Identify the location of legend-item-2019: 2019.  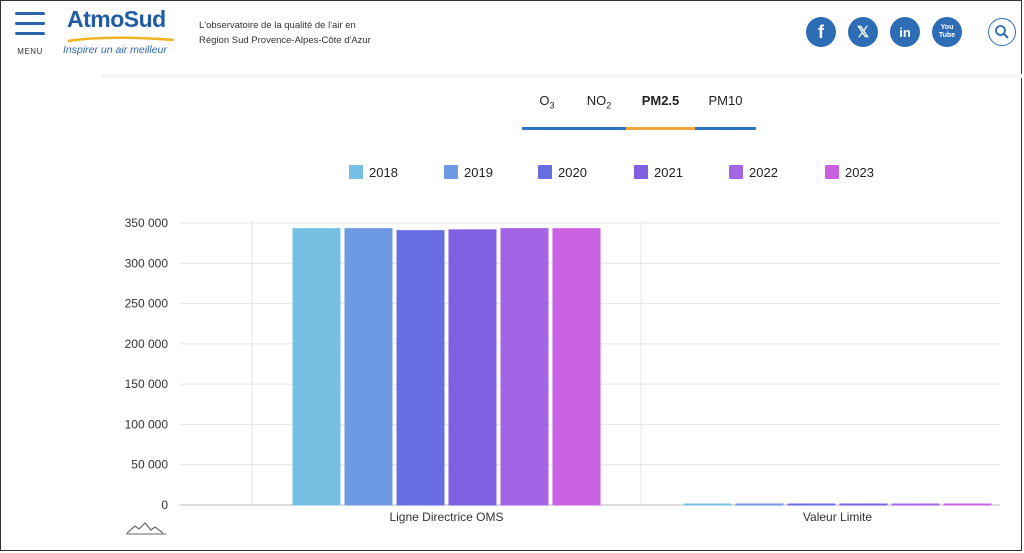
(468, 172).